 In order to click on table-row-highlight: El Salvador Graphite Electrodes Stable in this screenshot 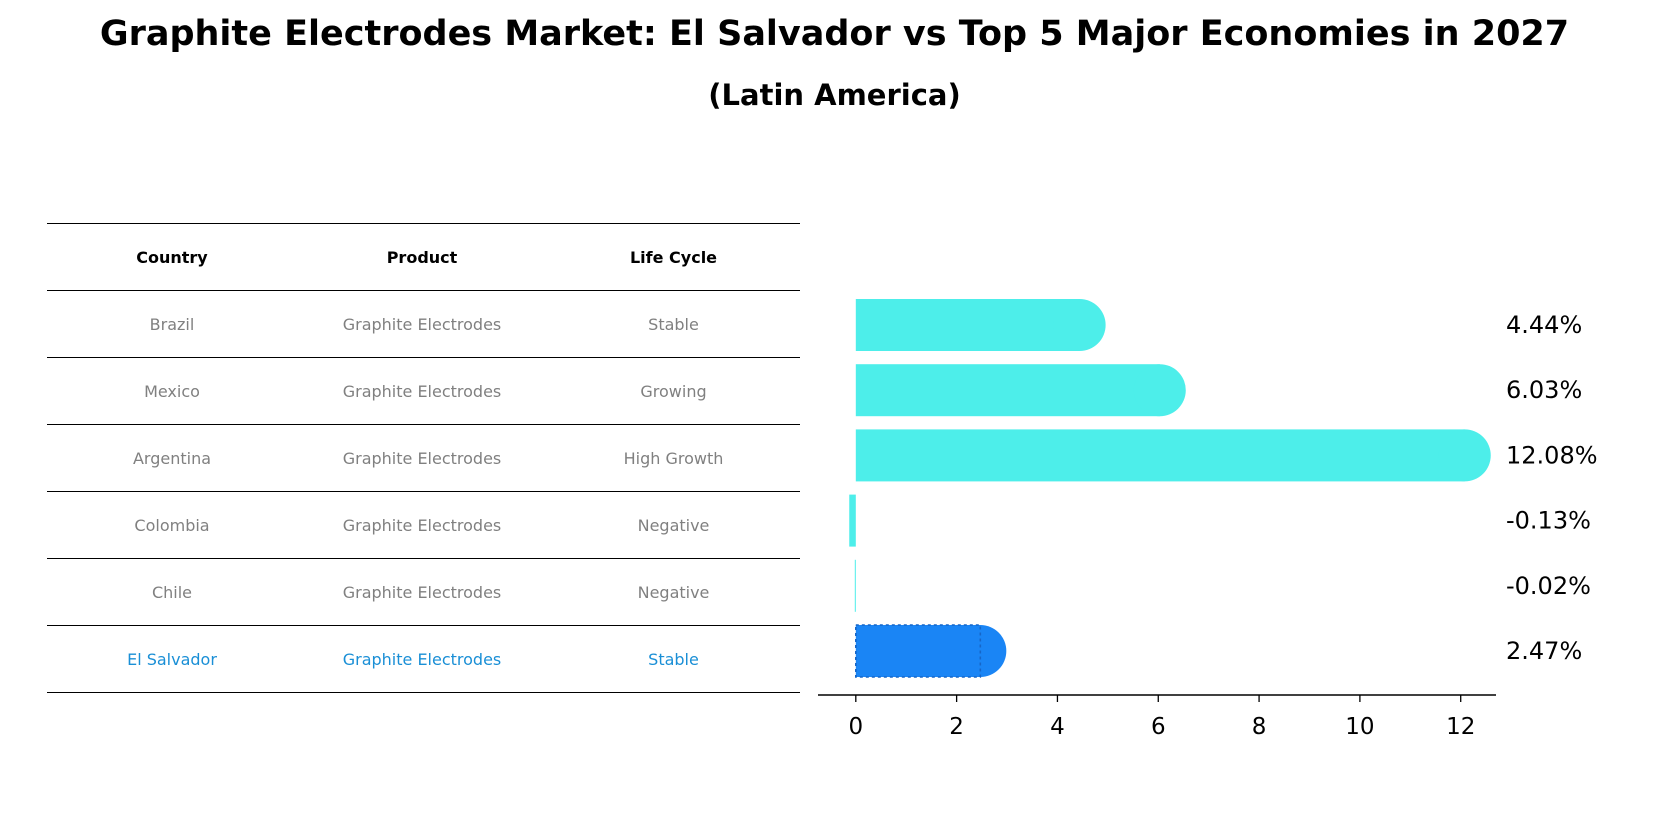, I will do `click(423, 659)`.